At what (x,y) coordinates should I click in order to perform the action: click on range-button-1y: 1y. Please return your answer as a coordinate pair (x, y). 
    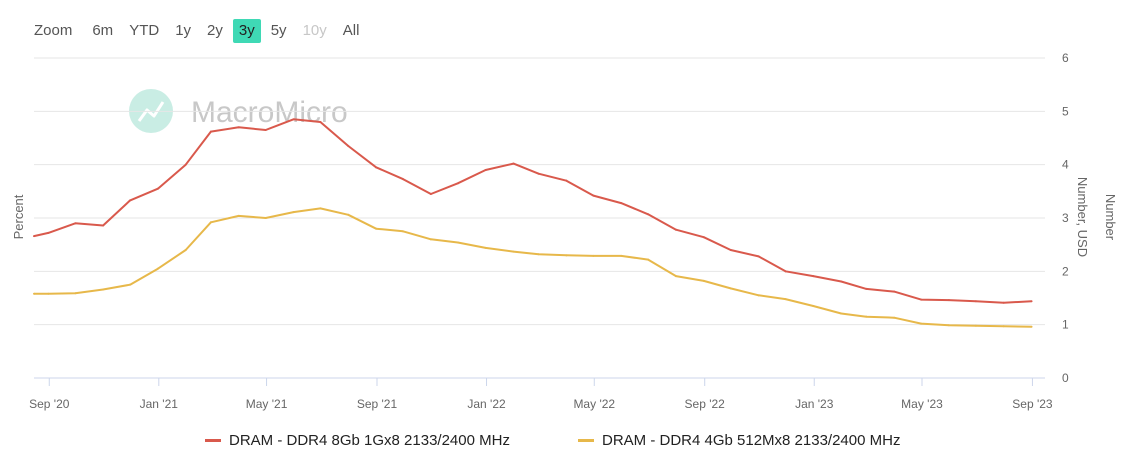
    Looking at the image, I should click on (183, 30).